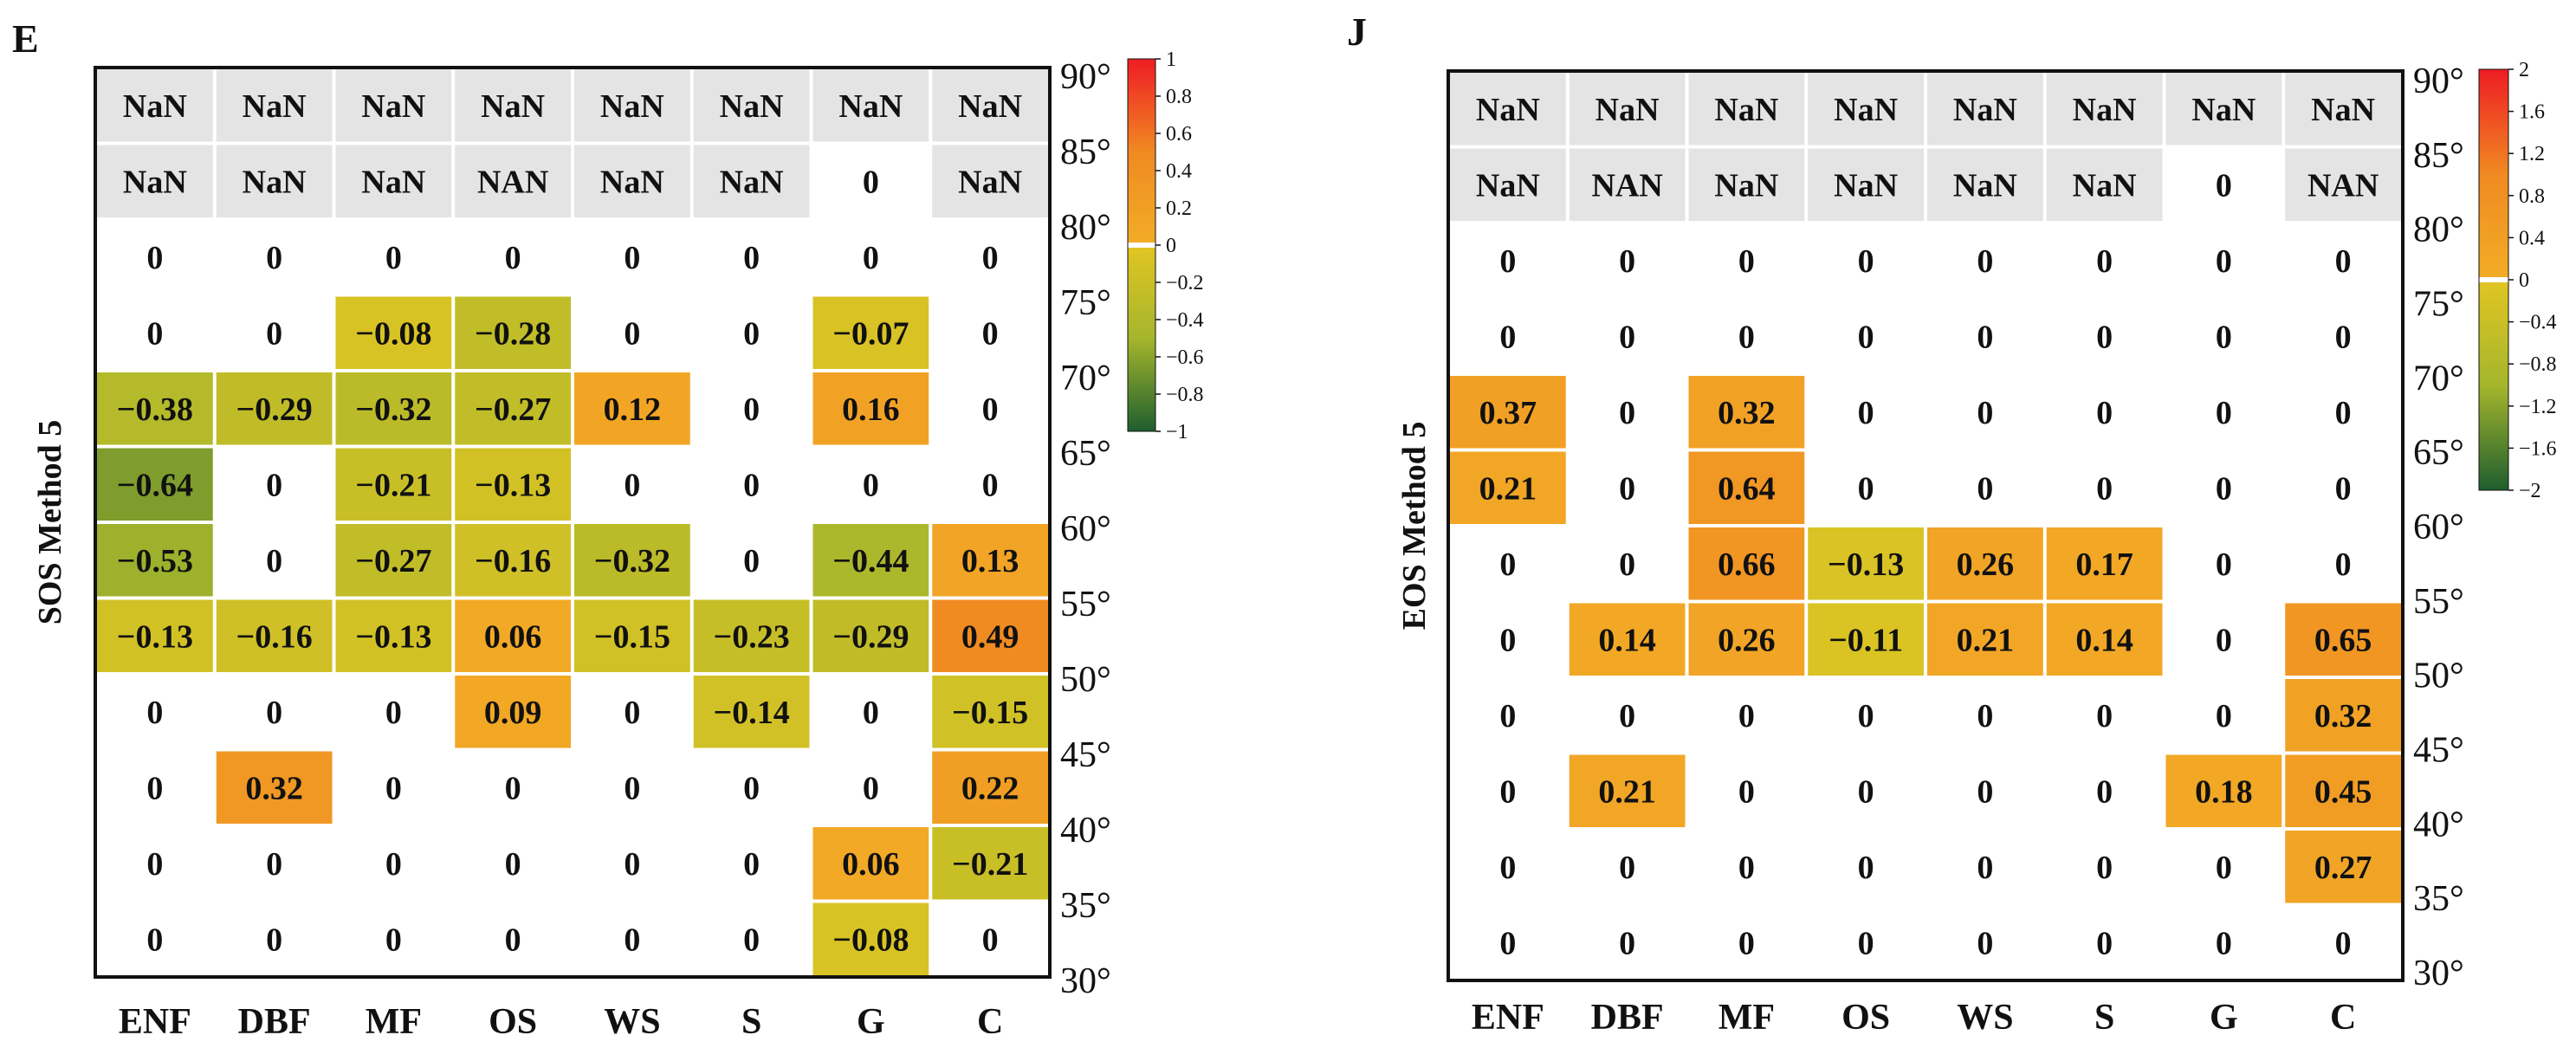  I want to click on cell-label: 0.14, so click(1627, 640).